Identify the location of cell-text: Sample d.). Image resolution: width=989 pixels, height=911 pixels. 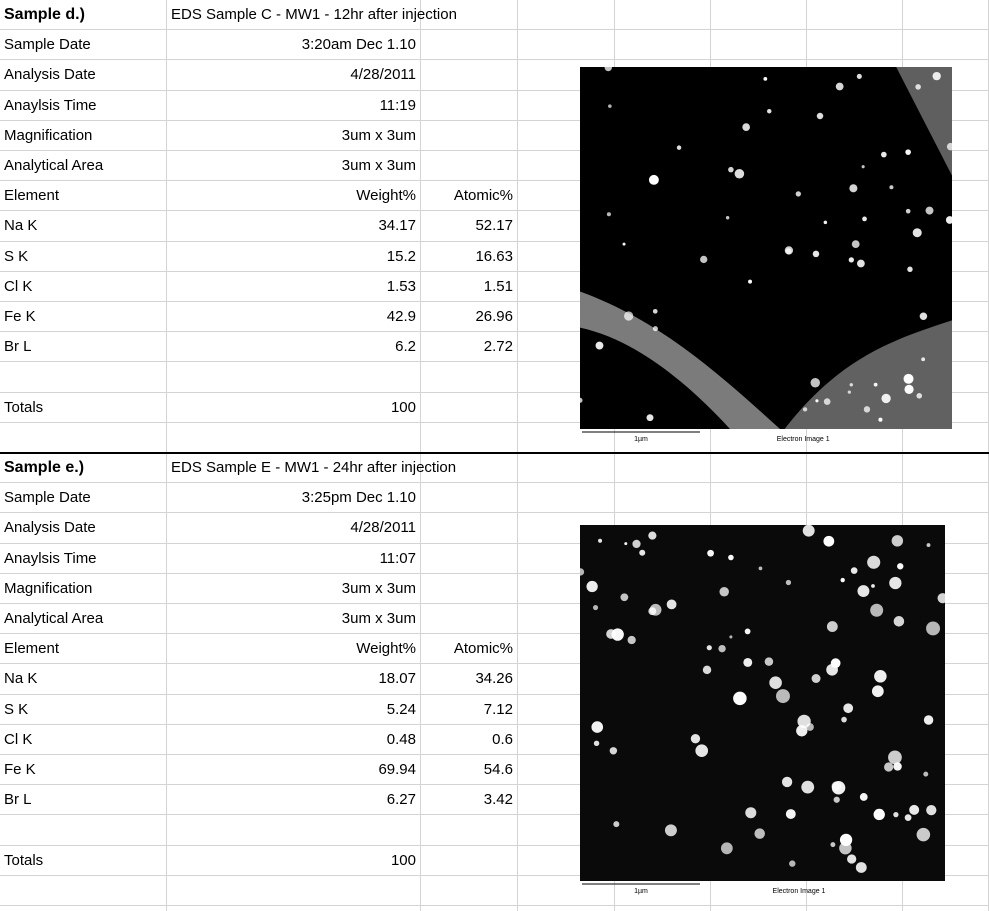
(44, 14).